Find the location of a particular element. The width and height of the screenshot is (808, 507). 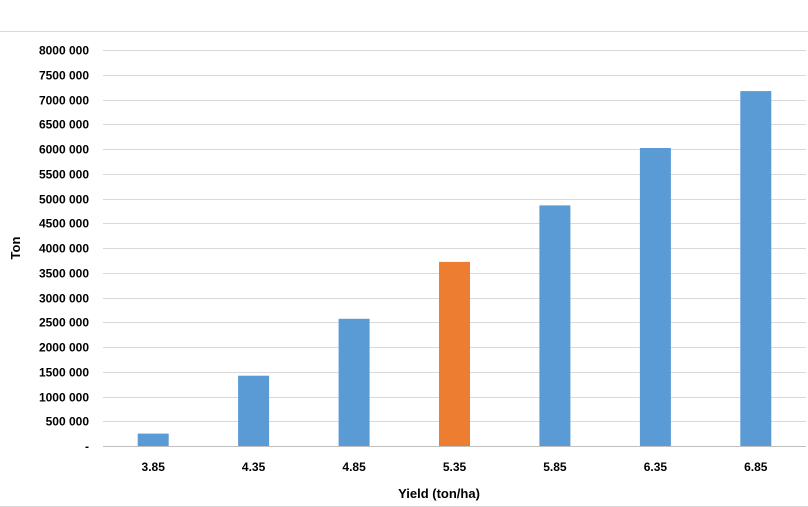

x-tick-label: 4.35 is located at coordinates (254, 467).